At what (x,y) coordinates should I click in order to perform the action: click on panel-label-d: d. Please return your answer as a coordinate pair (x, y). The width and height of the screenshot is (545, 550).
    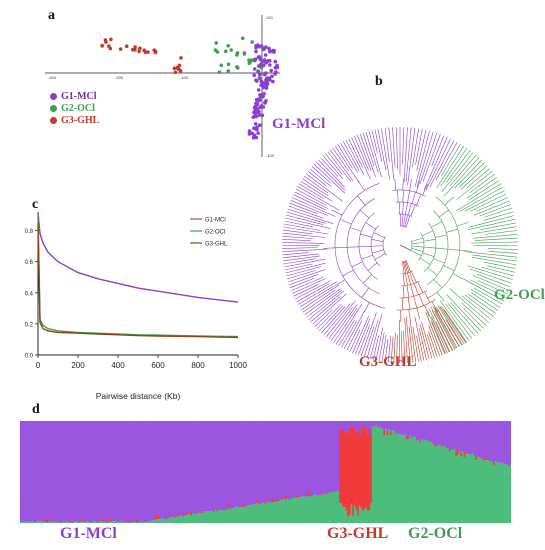
    Looking at the image, I should click on (36, 409).